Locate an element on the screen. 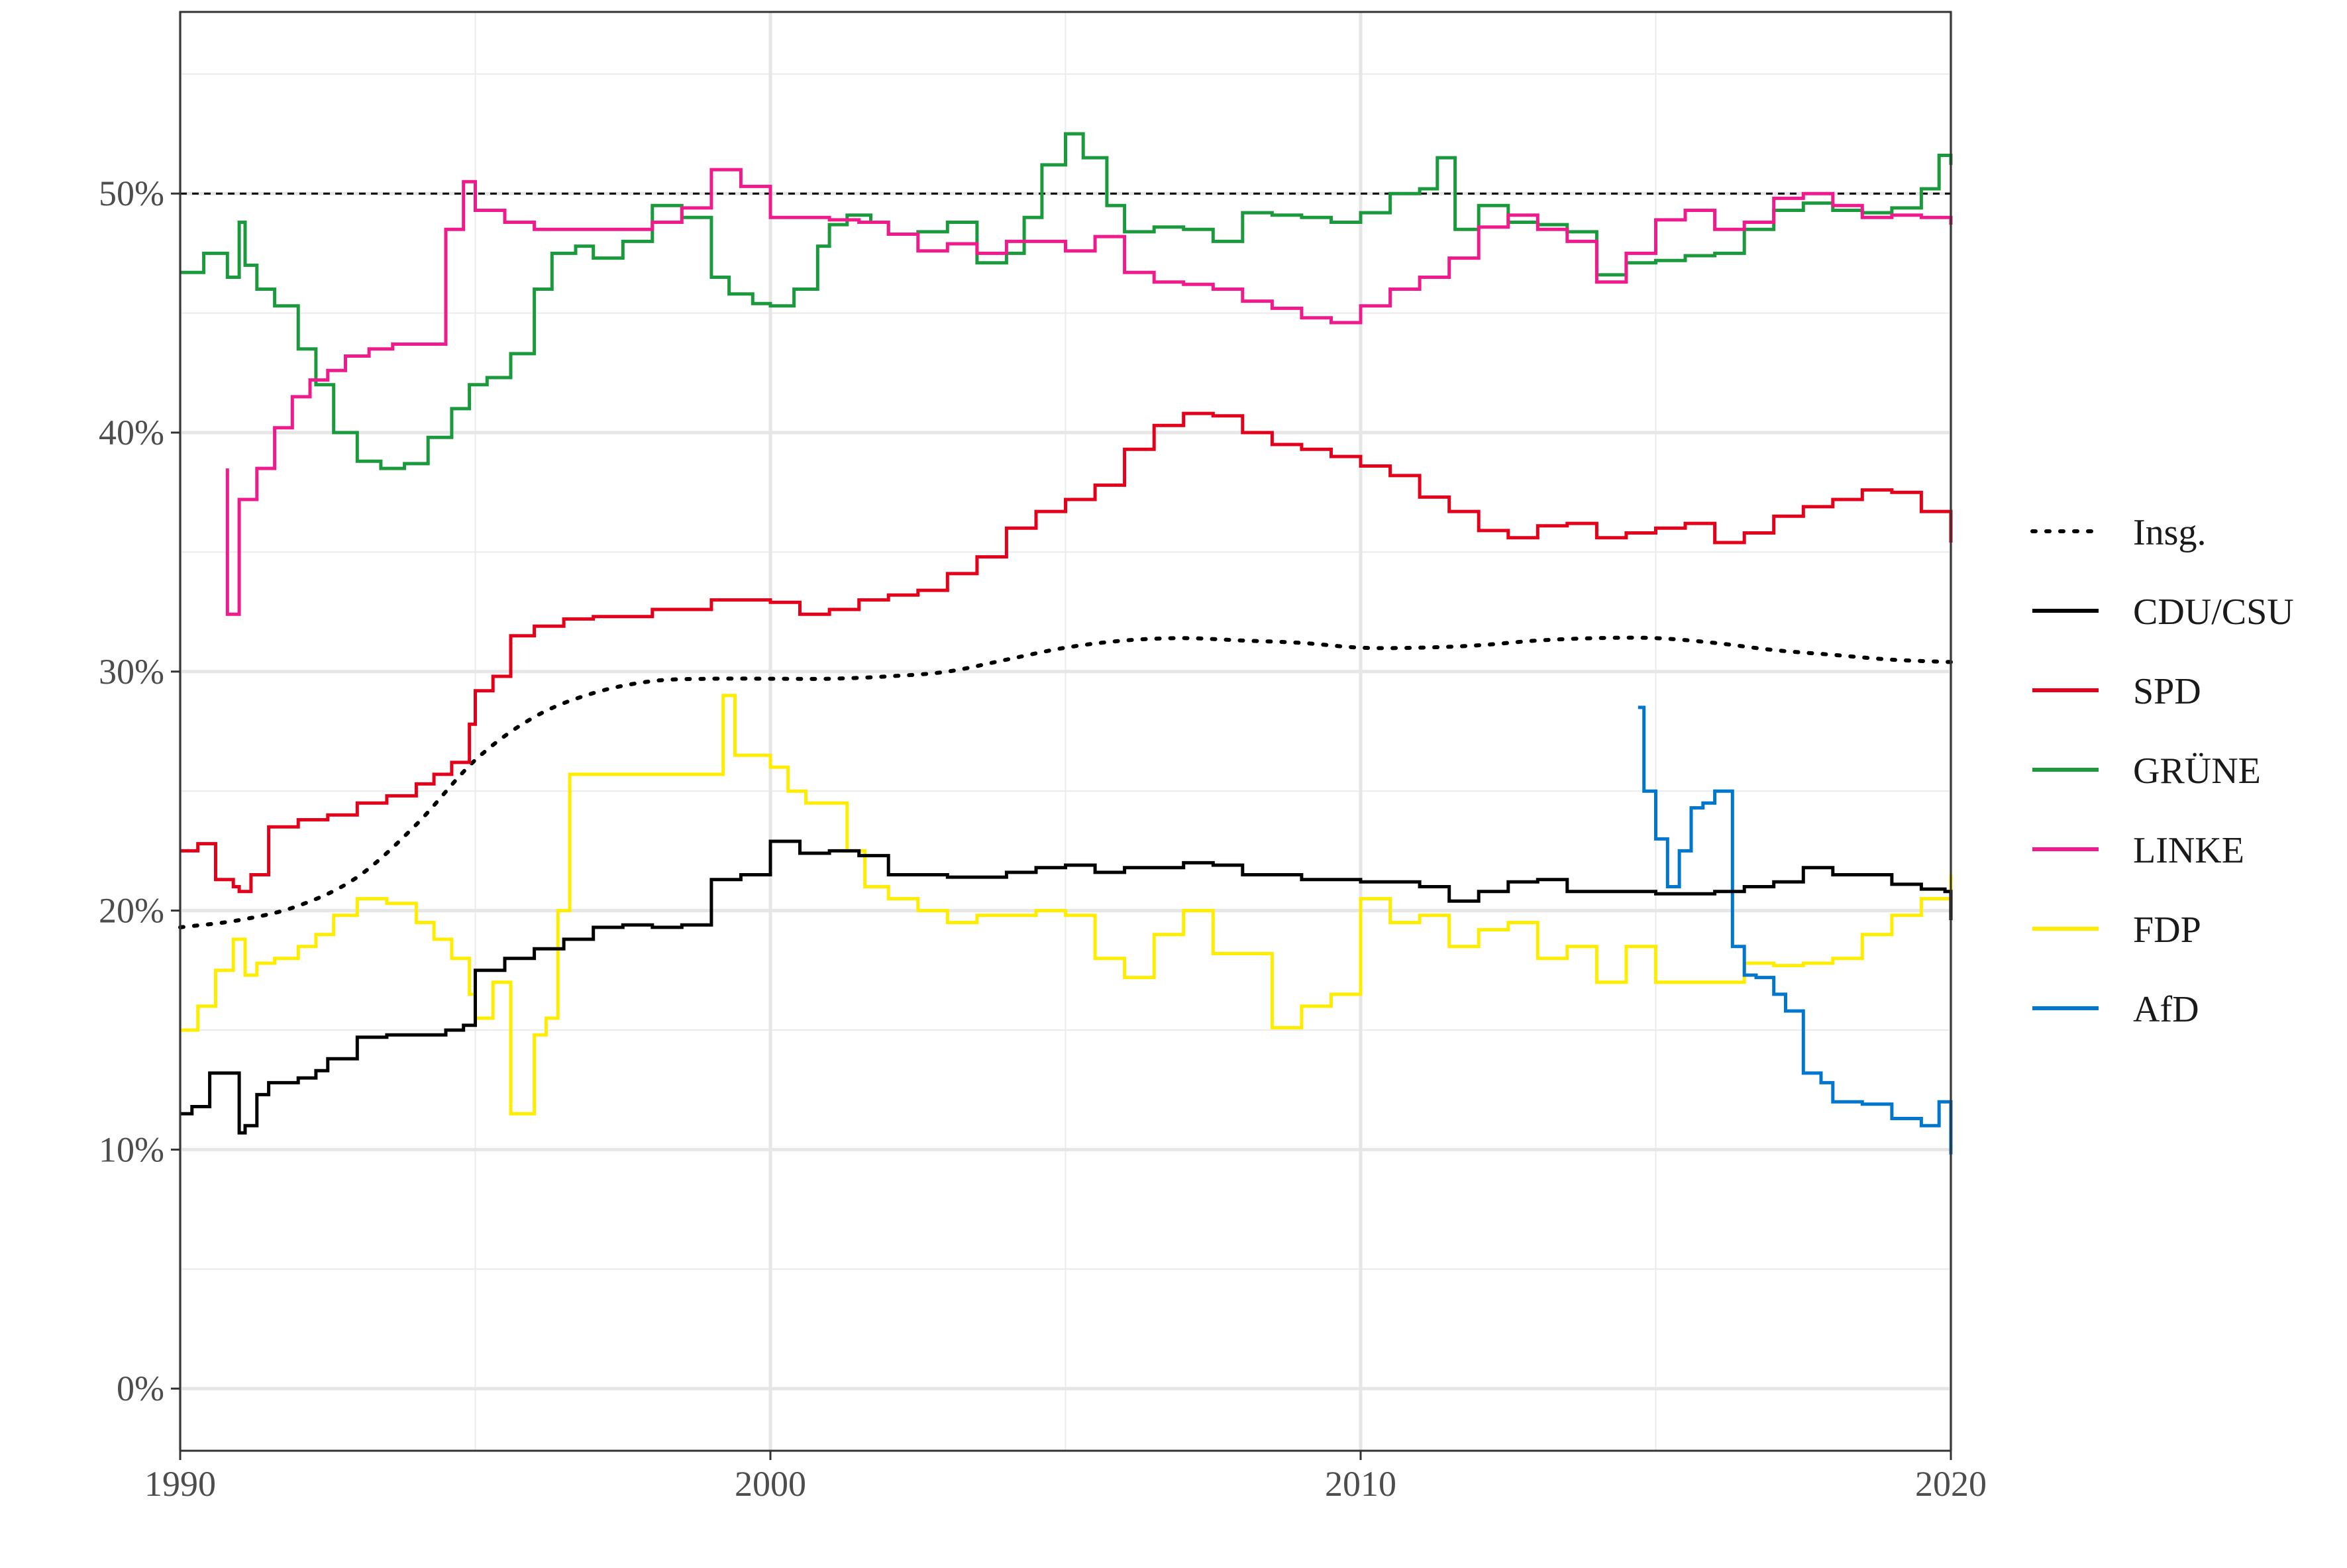 Image resolution: width=2347 pixels, height=1568 pixels. y-tick-label: 0% is located at coordinates (140, 1388).